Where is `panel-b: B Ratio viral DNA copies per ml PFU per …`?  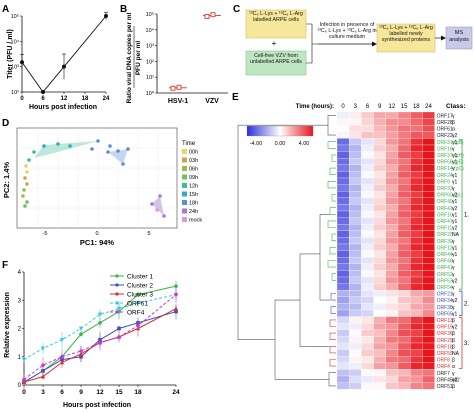
panel-b: B Ratio viral DNA copies per ml PFU per … is located at coordinates (174, 54).